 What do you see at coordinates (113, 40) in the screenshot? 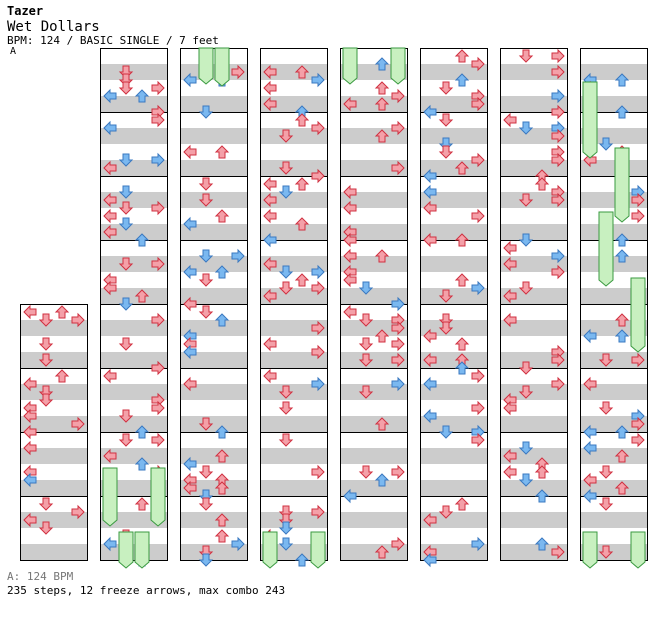
I see `chart-info: BPM: 124 / BASIC SINGLE / 7 feet` at bounding box center [113, 40].